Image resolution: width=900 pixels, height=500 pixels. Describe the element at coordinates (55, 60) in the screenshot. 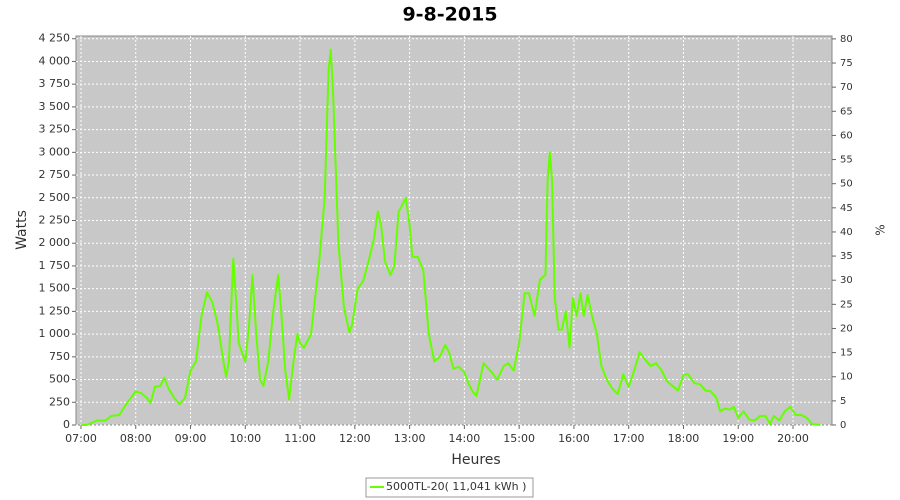

I see `y-tick-label: 4 000` at that location.